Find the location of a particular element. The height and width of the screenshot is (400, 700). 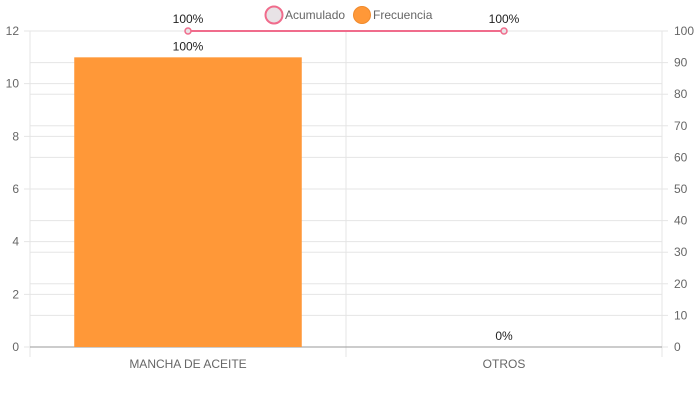

y-right-tick-label: 80 is located at coordinates (681, 94).